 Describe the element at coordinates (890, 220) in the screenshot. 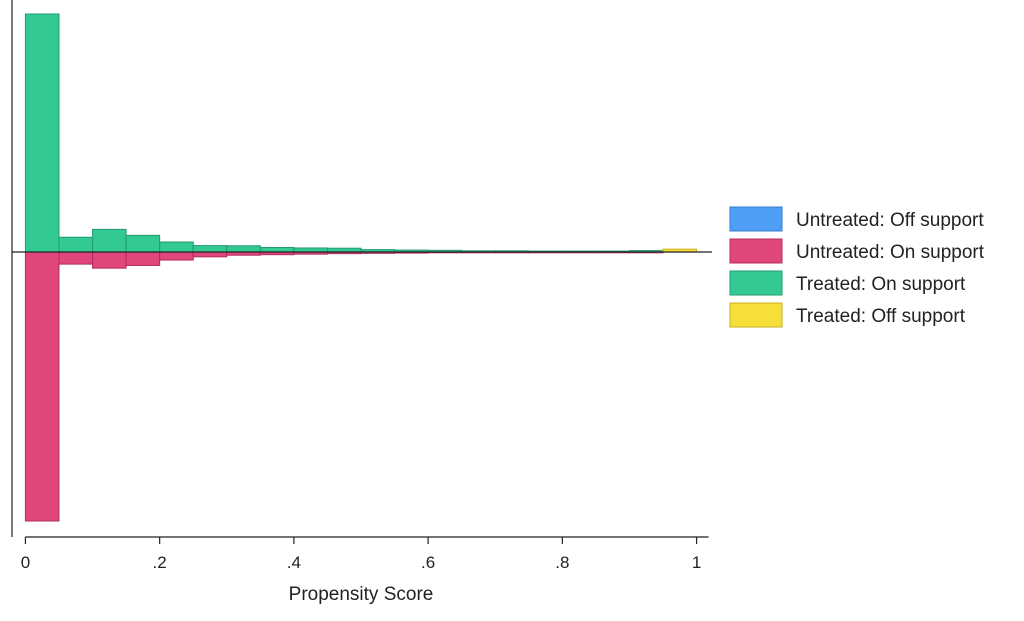

I see `legend-label-untreated-off-support: Untreated: Off support` at that location.